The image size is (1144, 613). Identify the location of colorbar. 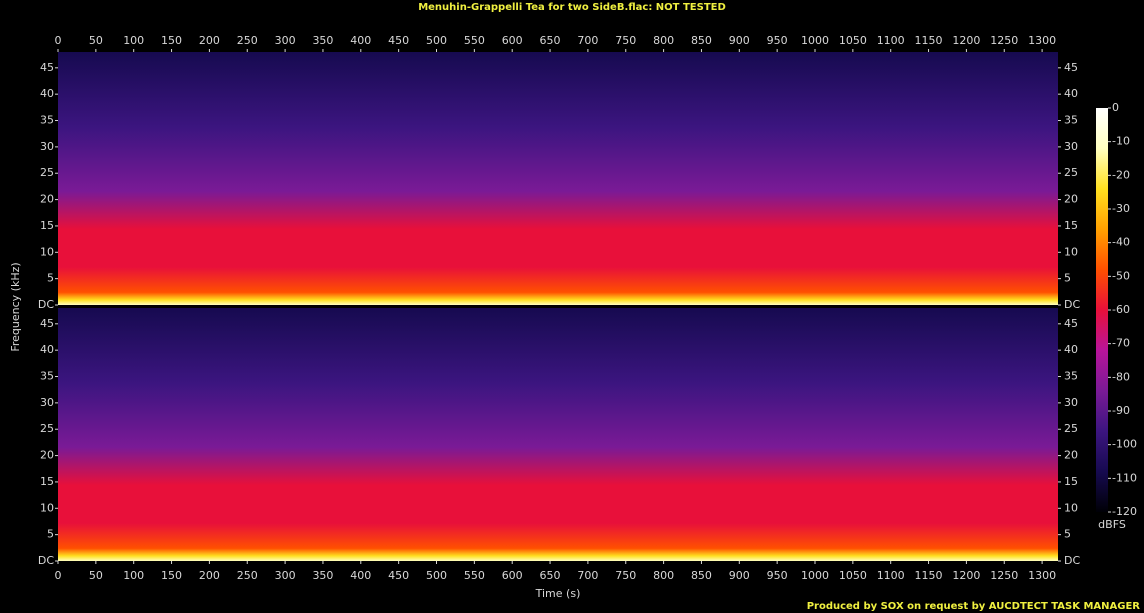
(1102, 310).